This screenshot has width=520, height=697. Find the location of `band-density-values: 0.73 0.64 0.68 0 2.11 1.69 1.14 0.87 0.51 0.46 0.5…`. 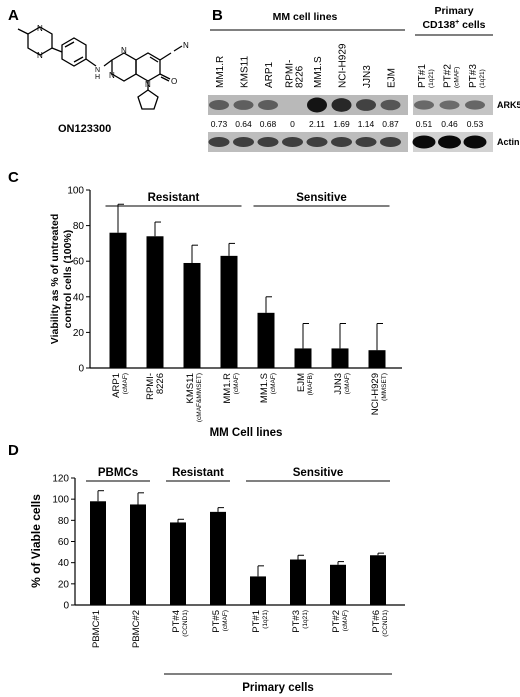

band-density-values: 0.73 0.64 0.68 0 2.11 1.69 1.14 0.87 0.51 0.46 0.5… is located at coordinates (347, 124).